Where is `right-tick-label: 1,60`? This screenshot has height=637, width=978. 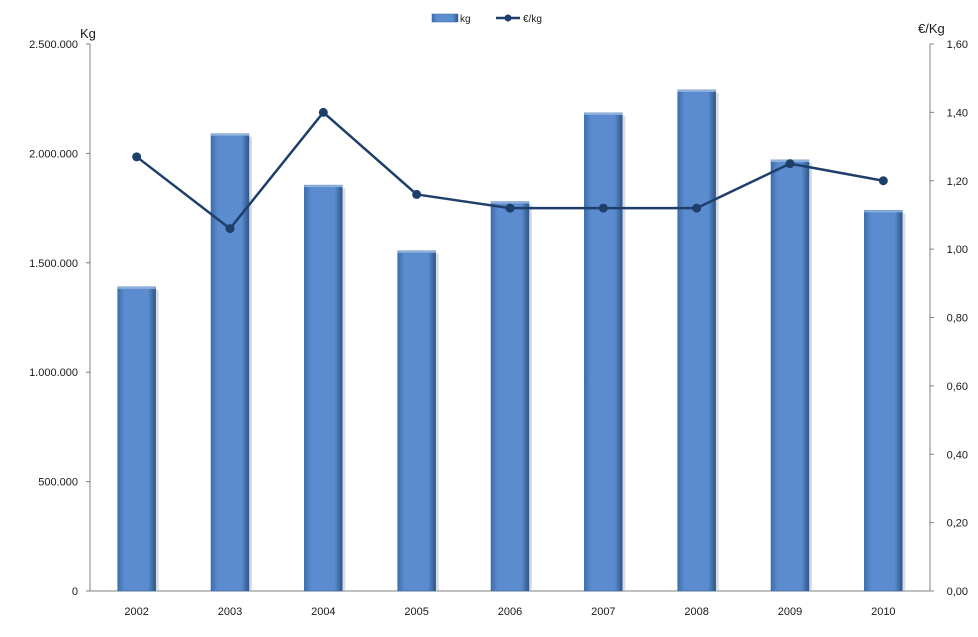 right-tick-label: 1,60 is located at coordinates (957, 45).